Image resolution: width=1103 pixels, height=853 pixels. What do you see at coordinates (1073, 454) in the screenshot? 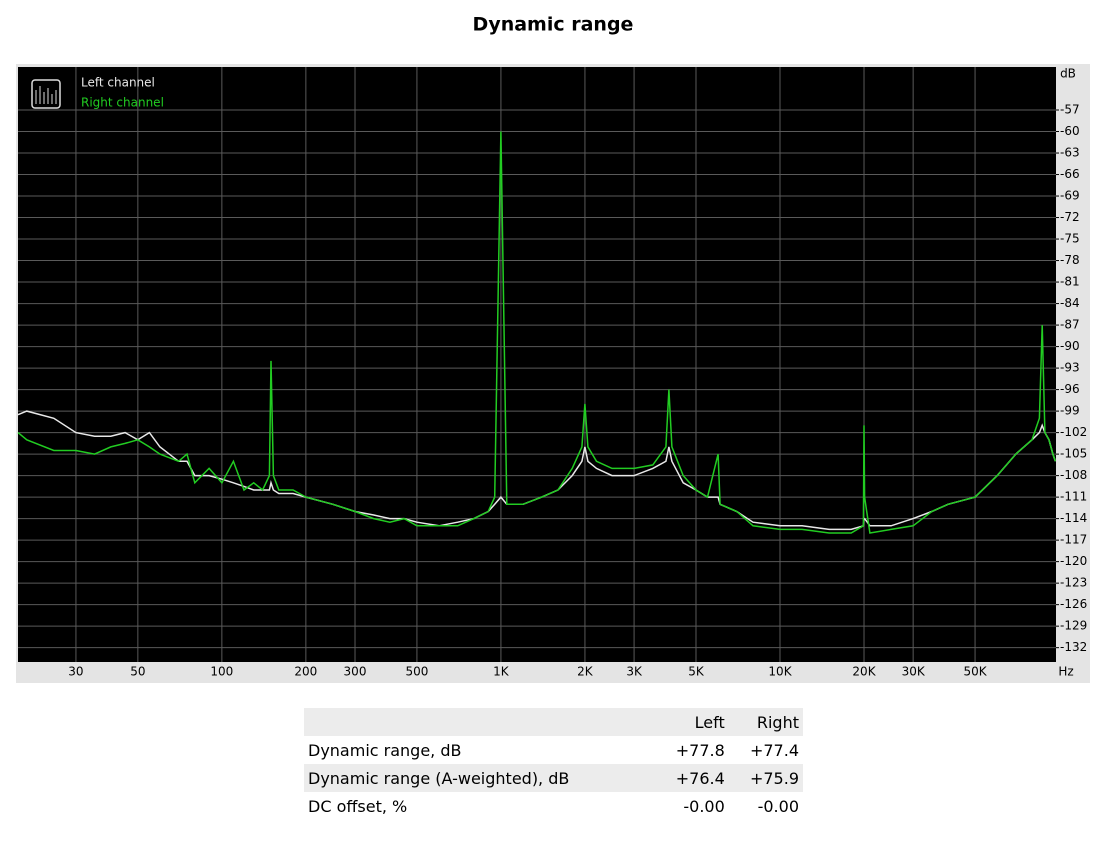
I see `y-tick-label: -105` at bounding box center [1073, 454].